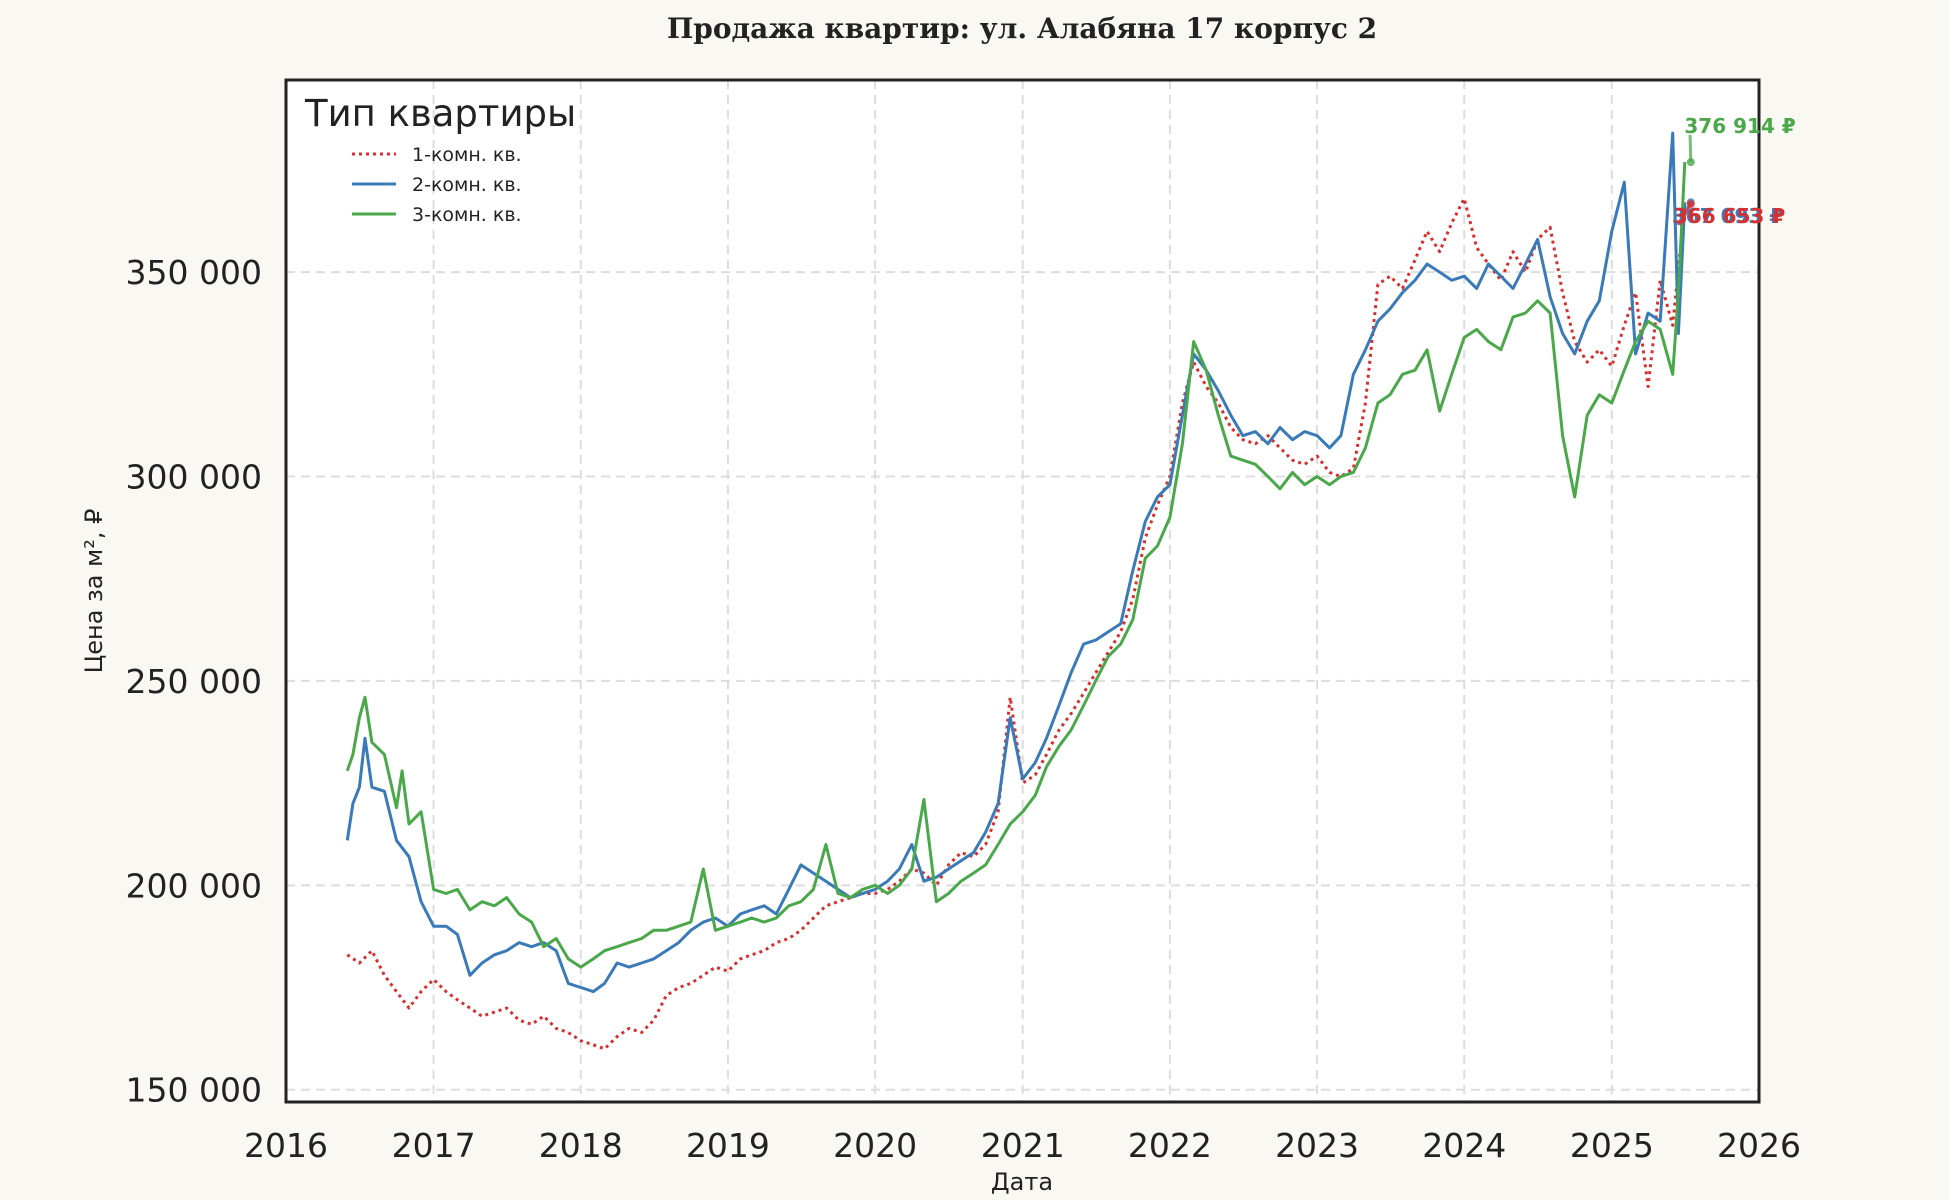  Describe the element at coordinates (467, 185) in the screenshot. I see `legend-label: 2-комн. кв.` at that location.